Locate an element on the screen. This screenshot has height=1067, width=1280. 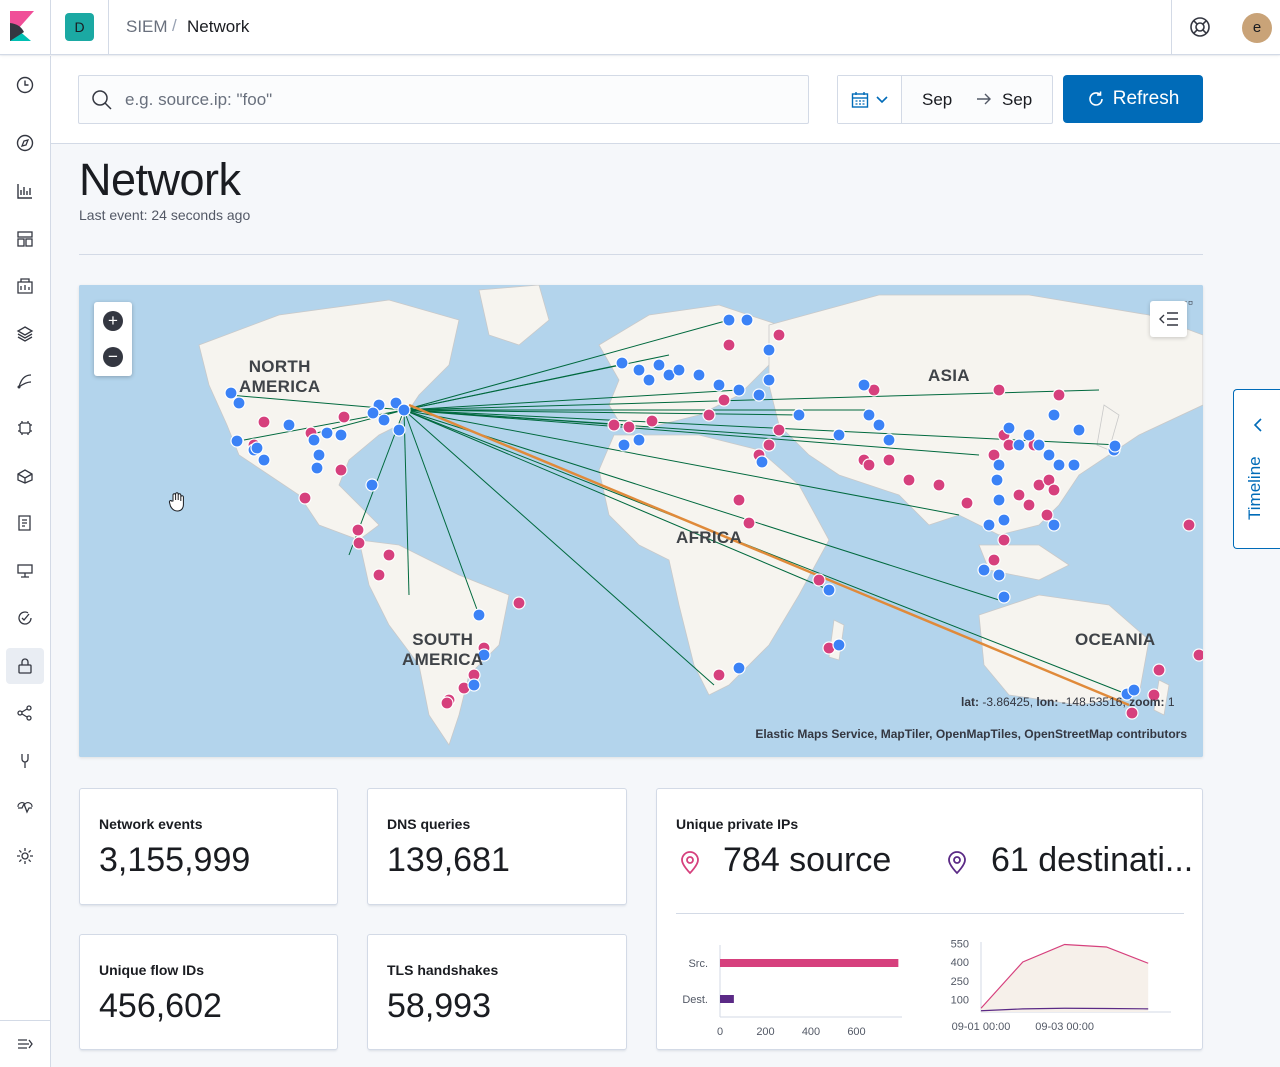
timeline-flyout-tab: Timeline is located at coordinates (1256, 469).